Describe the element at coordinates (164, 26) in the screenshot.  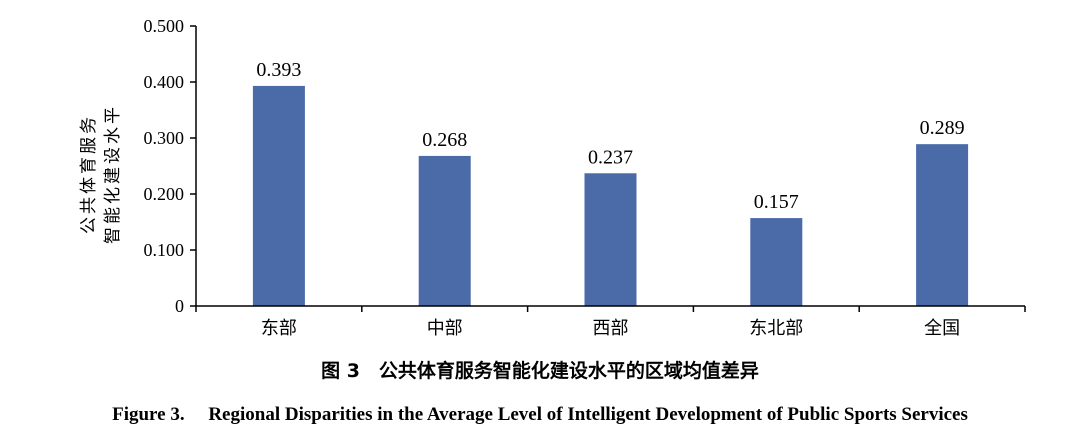
I see `y-tick-label: 0.500` at that location.